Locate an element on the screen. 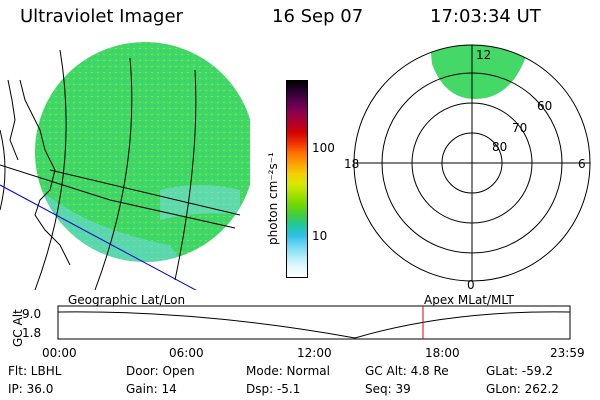 The height and width of the screenshot is (400, 600). x-tick-0000: 00:00 is located at coordinates (59, 353).